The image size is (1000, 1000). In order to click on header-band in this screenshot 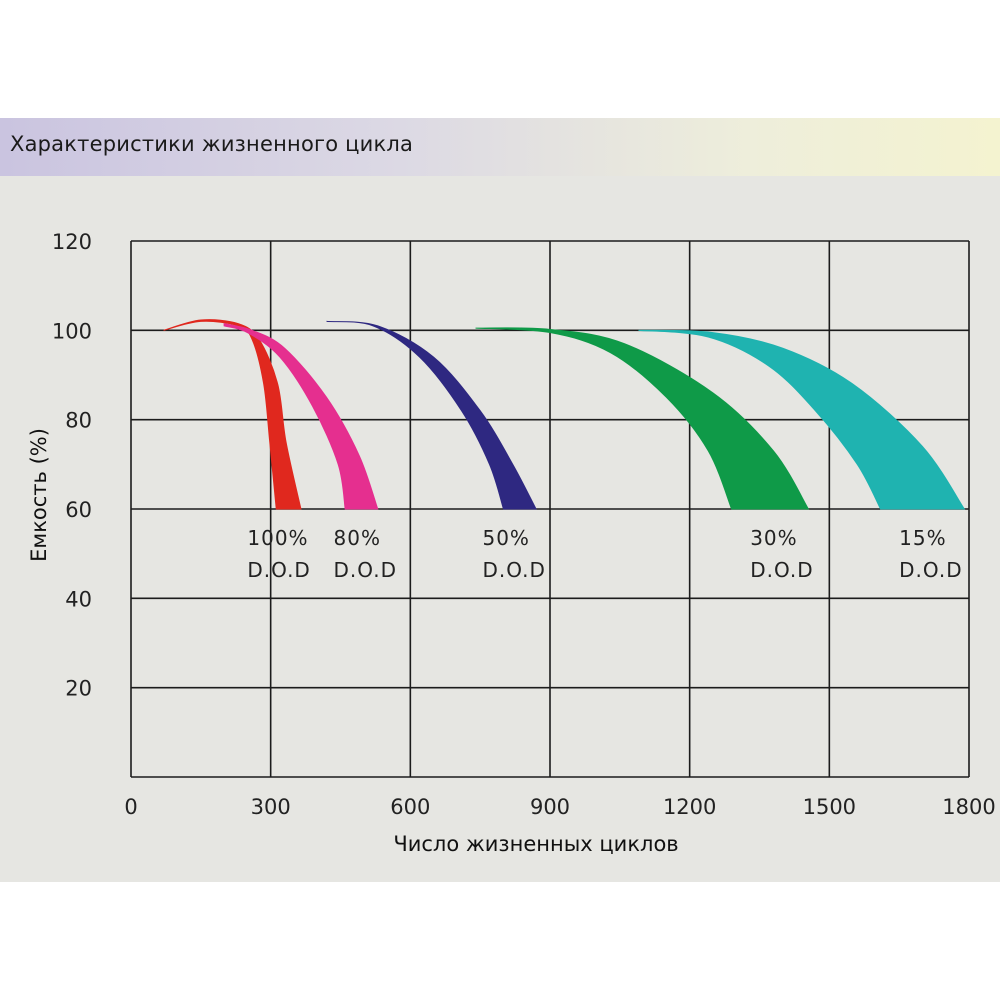, I will do `click(500, 147)`.